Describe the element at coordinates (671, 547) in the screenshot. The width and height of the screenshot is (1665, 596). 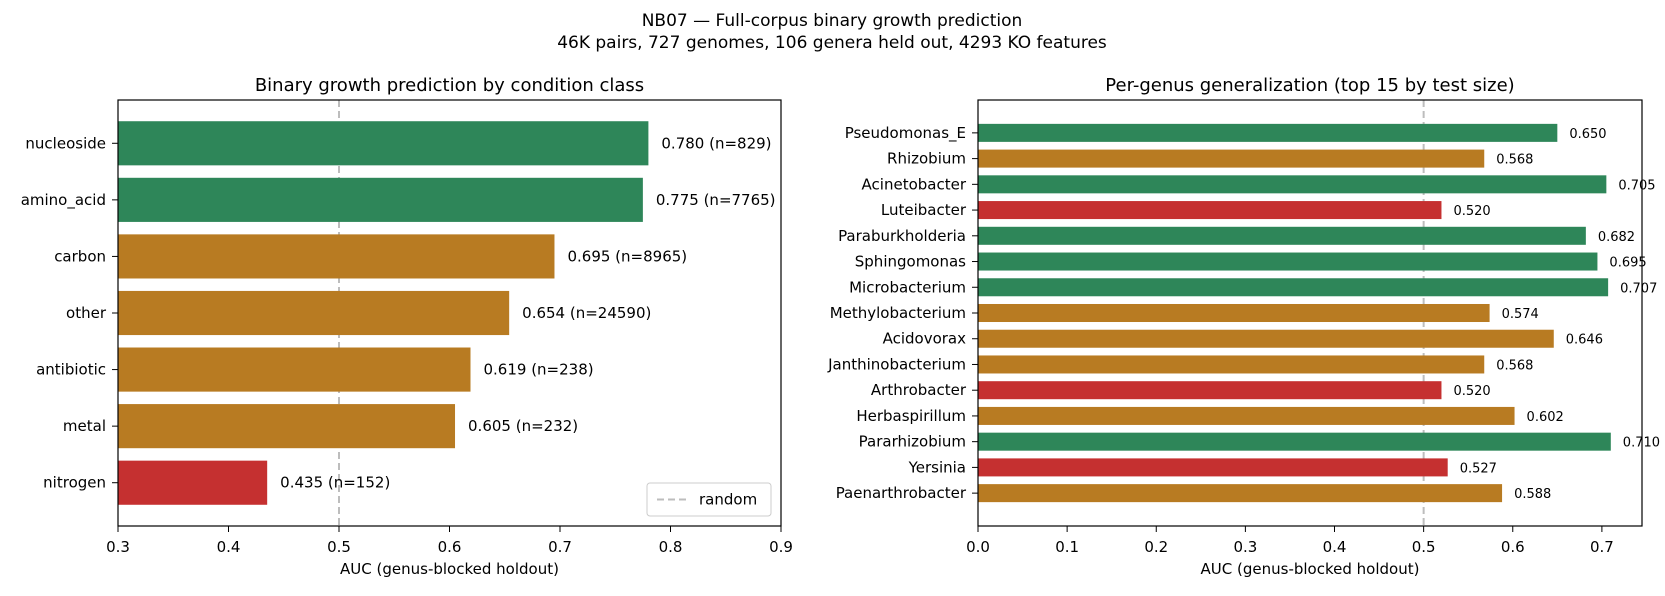
I see `x-tick-label: 0.8` at that location.